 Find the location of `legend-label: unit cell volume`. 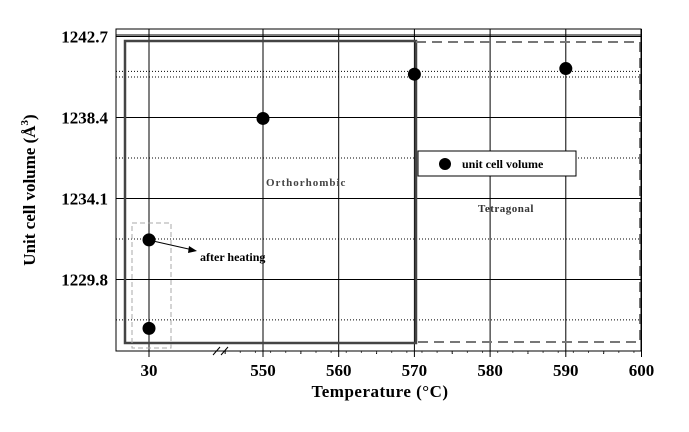

legend-label: unit cell volume is located at coordinates (503, 164).